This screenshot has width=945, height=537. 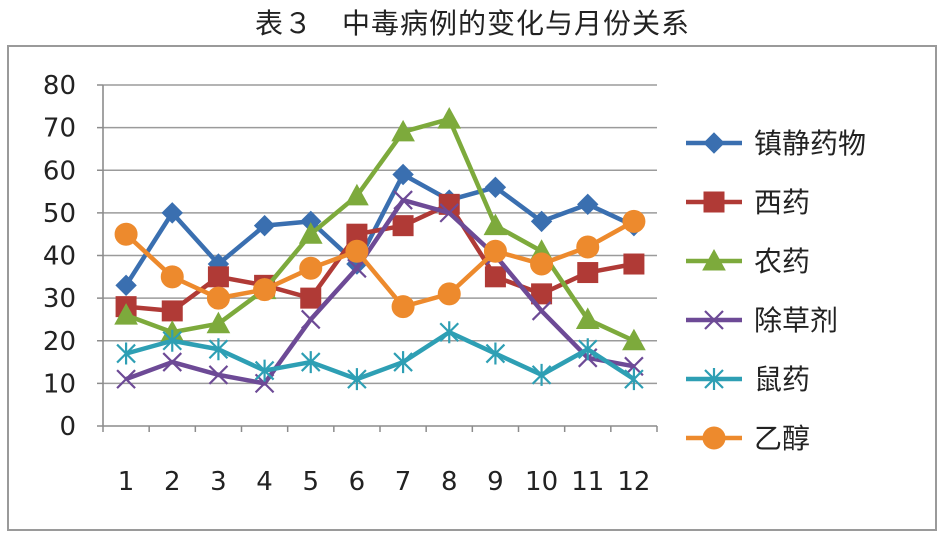 What do you see at coordinates (218, 482) in the screenshot?
I see `x-tick-label: 3` at bounding box center [218, 482].